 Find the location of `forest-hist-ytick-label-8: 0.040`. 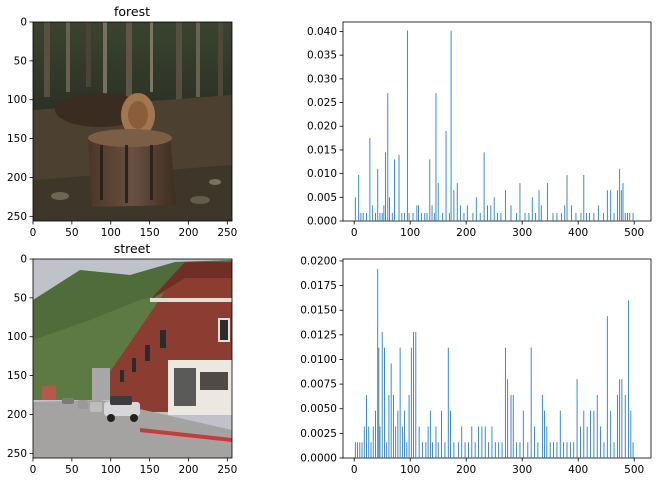

forest-hist-ytick-label-8: 0.040 is located at coordinates (322, 32).